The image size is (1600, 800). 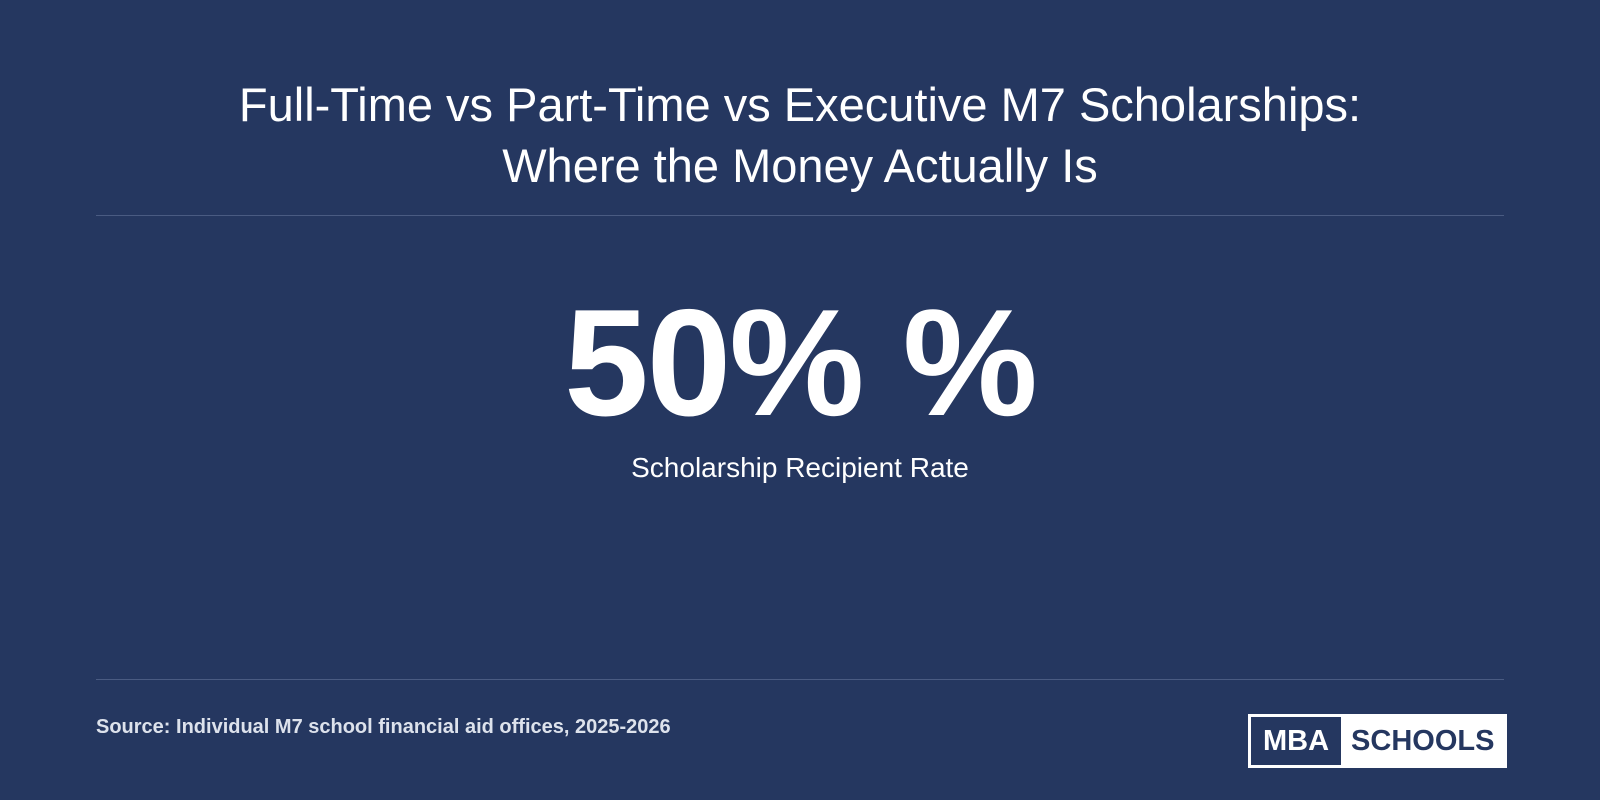 I want to click on stat-label: Scholarship Recipient Rate, so click(x=800, y=467).